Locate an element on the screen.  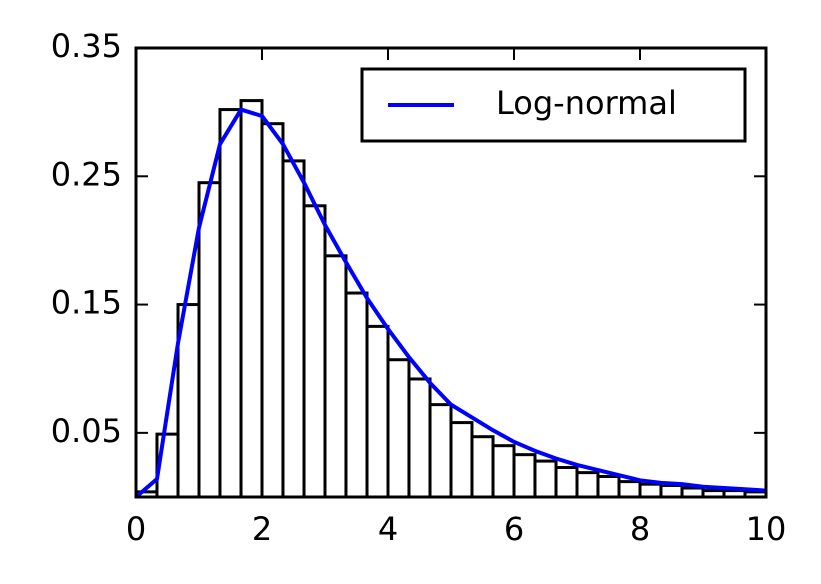
legend: Log-normal is located at coordinates (553, 105).